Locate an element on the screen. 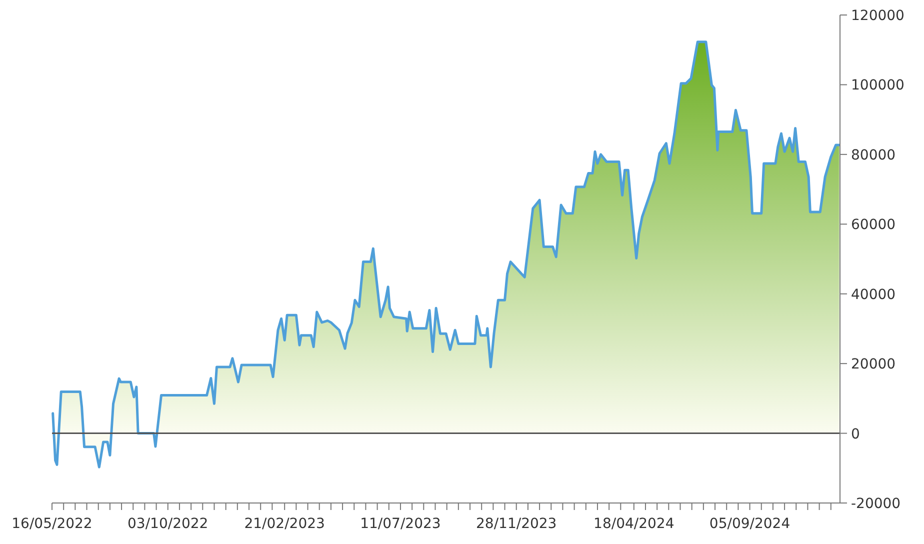 This screenshot has height=544, width=924. y-tick-label: 60000 is located at coordinates (873, 225).